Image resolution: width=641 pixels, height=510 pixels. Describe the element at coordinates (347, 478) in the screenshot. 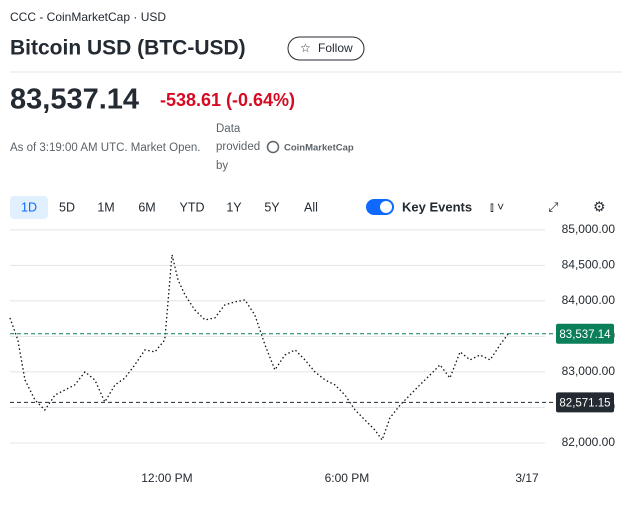

I see `x-tick-label: 6:00 PM` at that location.